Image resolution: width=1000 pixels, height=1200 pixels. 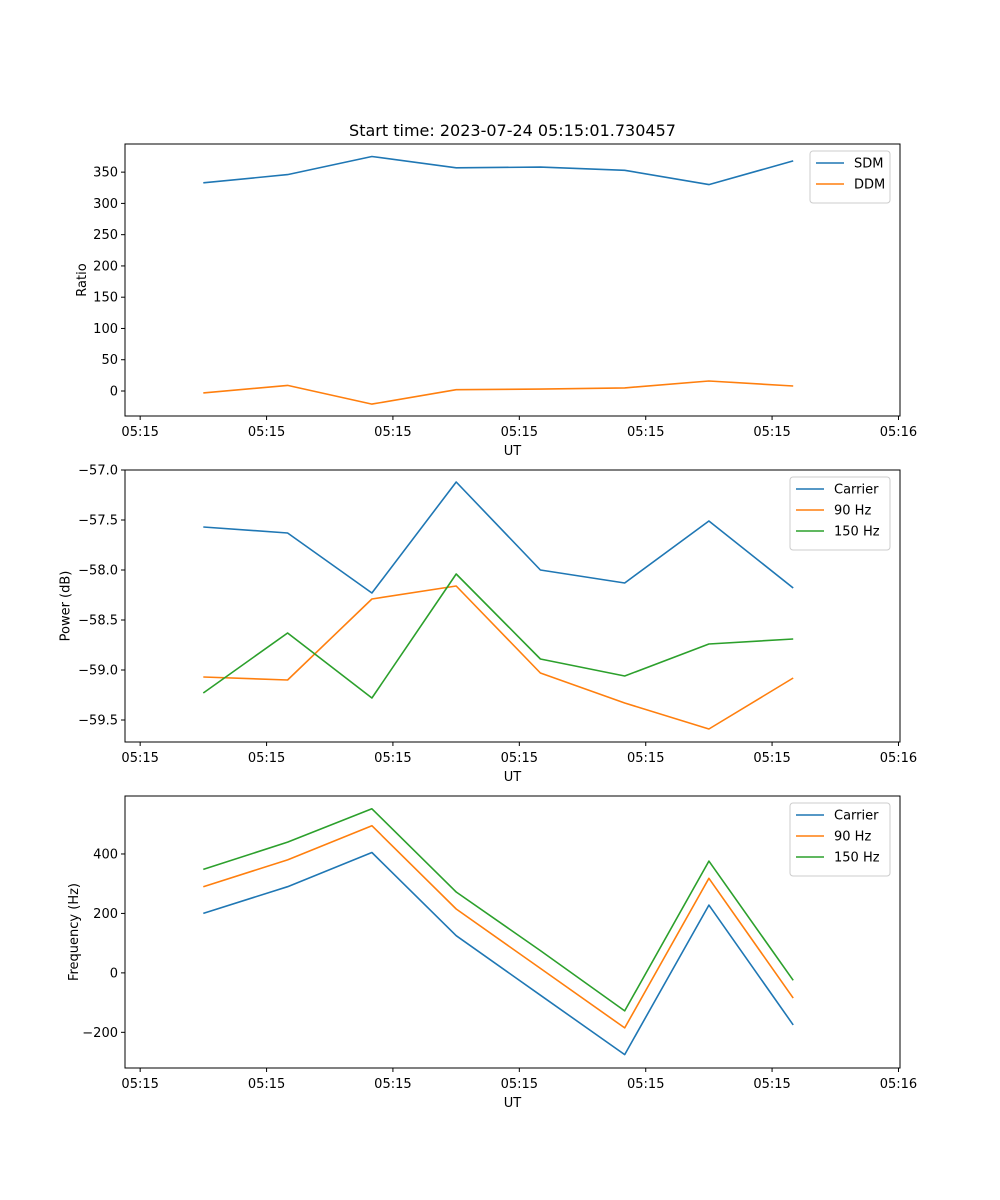 What do you see at coordinates (498, 392) in the screenshot?
I see `series-line-ddm` at bounding box center [498, 392].